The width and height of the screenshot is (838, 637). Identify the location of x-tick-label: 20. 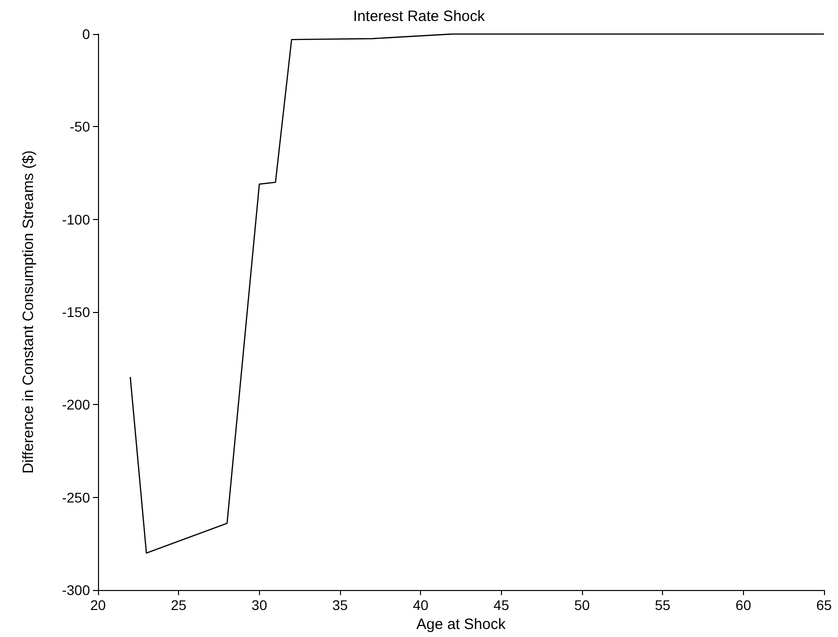
(98, 605).